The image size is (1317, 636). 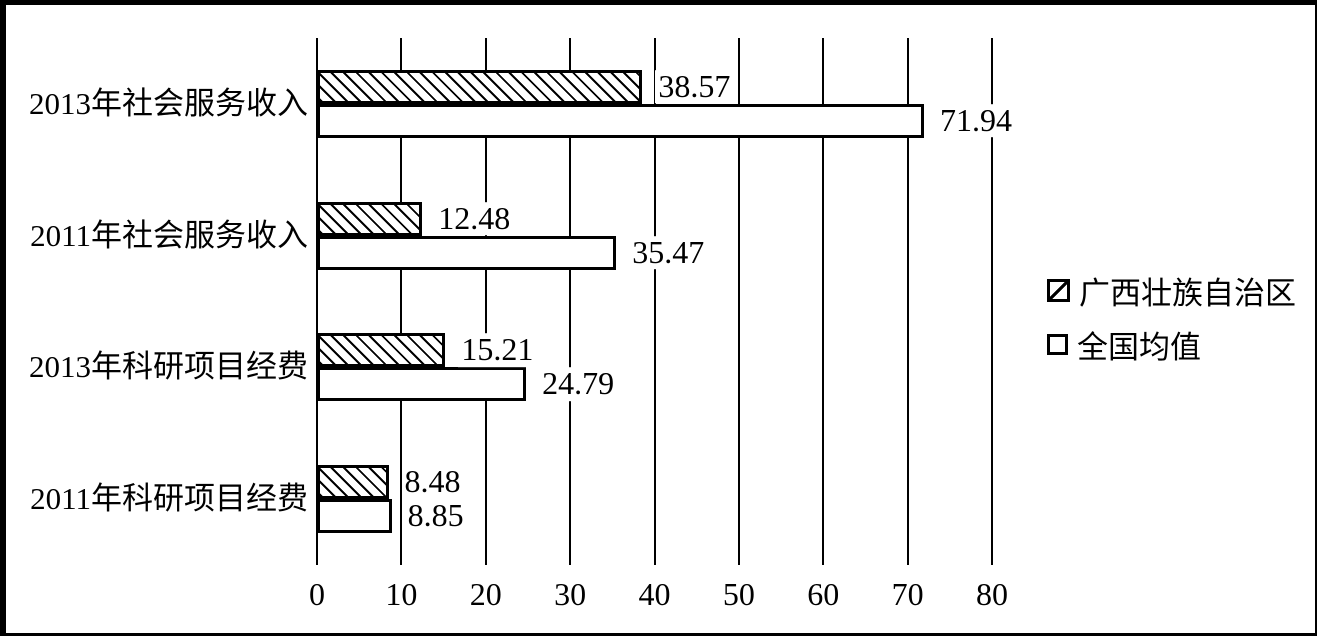 What do you see at coordinates (992, 594) in the screenshot?
I see `x-tick-label: 80` at bounding box center [992, 594].